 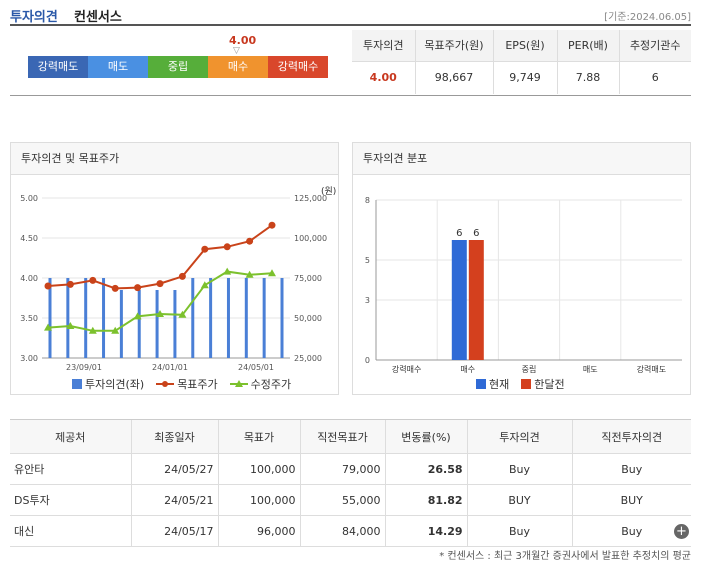 What do you see at coordinates (519, 469) in the screenshot?
I see `row-opinion: Buy` at bounding box center [519, 469].